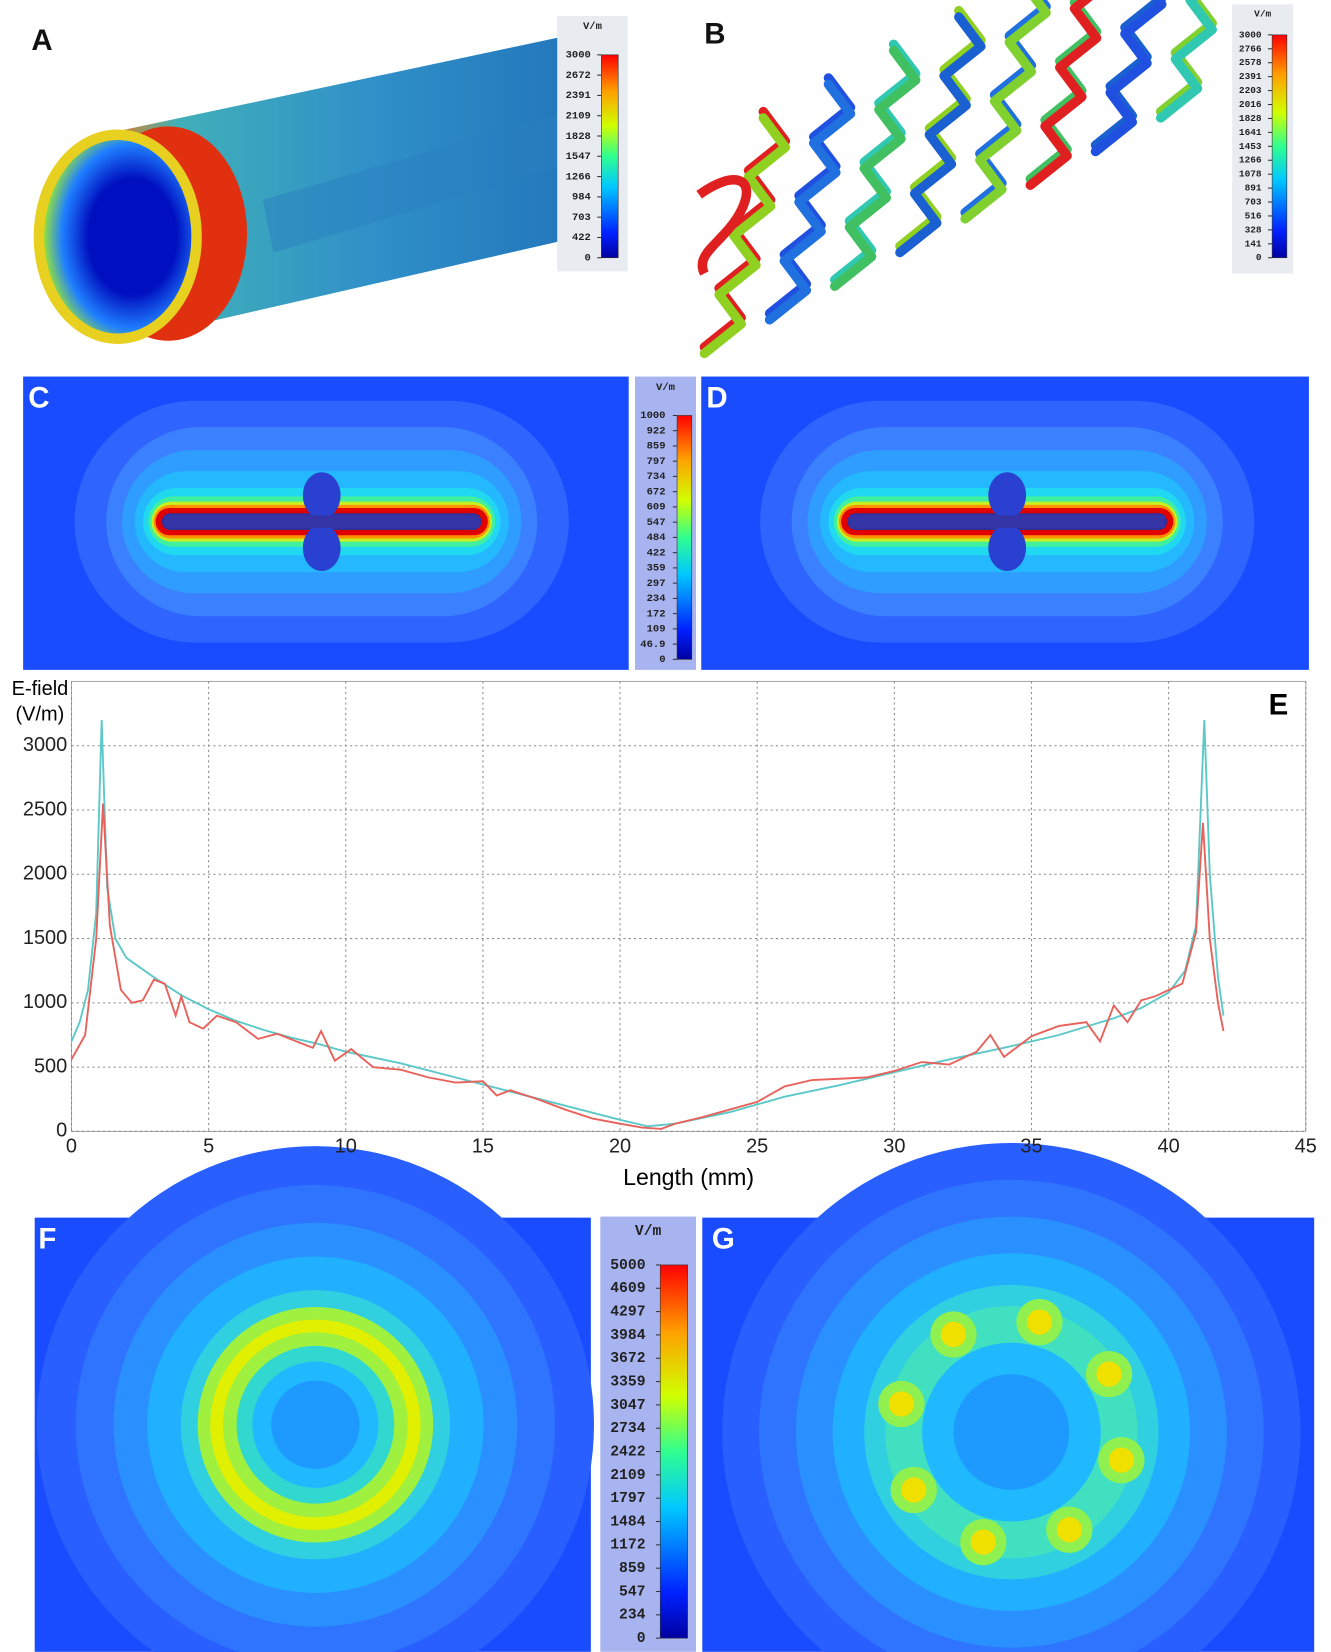 This screenshot has height=1652, width=1331. What do you see at coordinates (483, 1146) in the screenshot?
I see `x-tick-label: 15` at bounding box center [483, 1146].